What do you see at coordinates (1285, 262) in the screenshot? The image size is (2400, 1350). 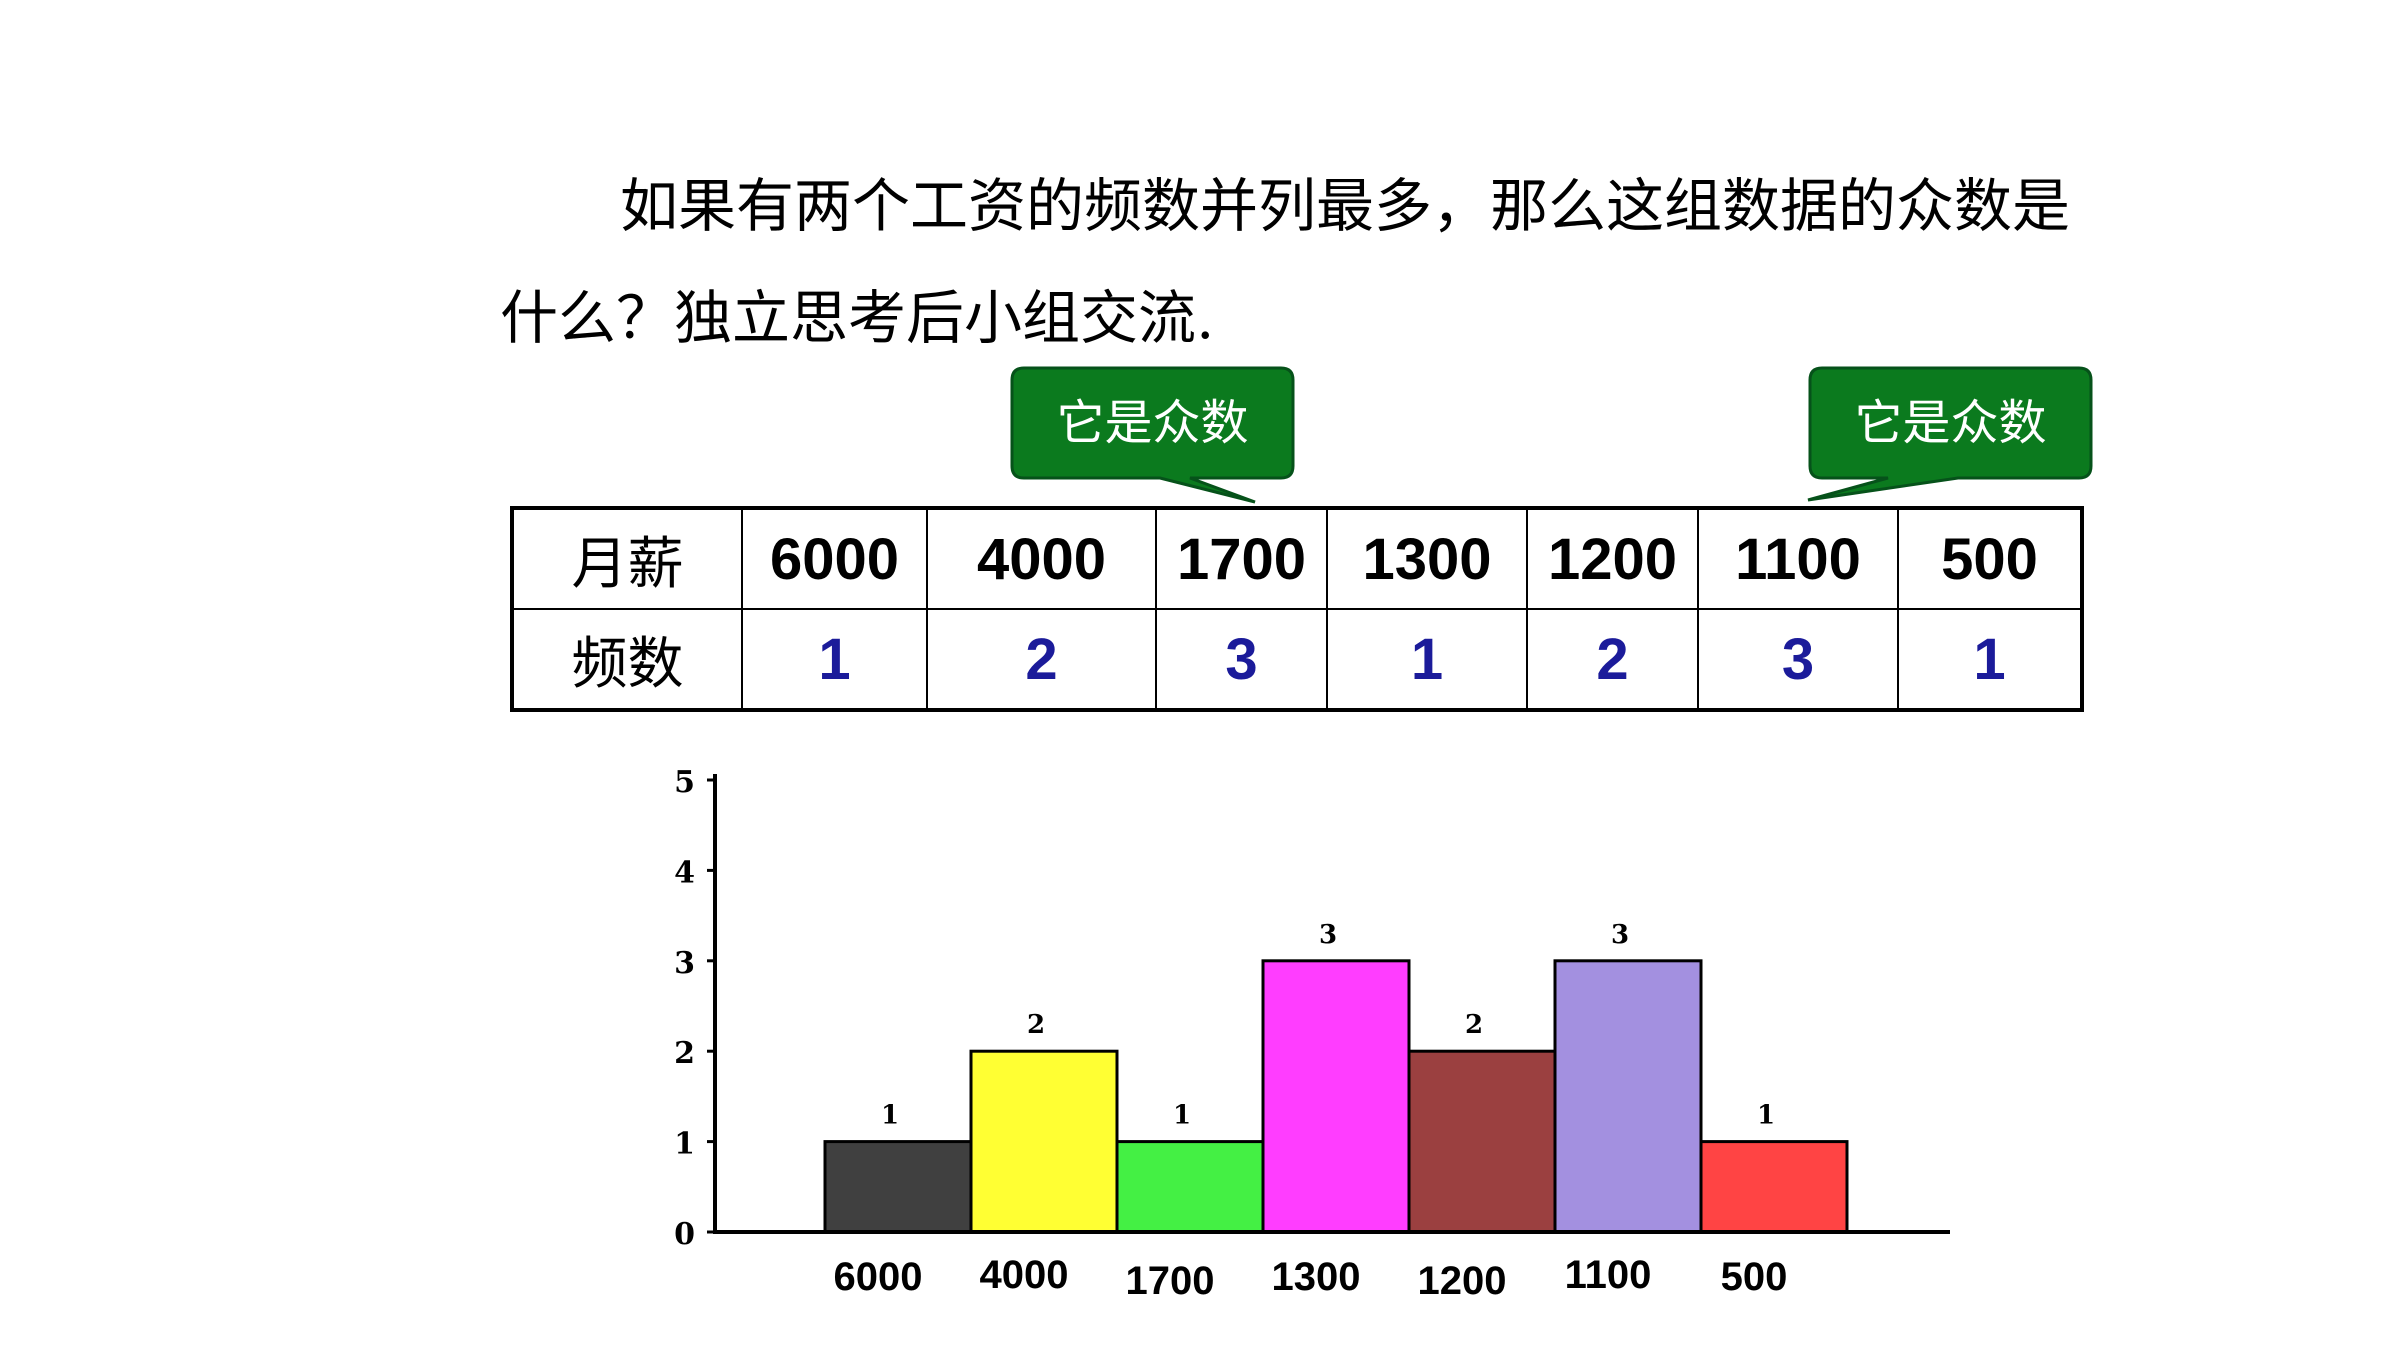 I see `question-text: 如果有两个工资的频数并列最多，那么这组数据的众数是什么？独立思考后小组交流.` at bounding box center [1285, 262].